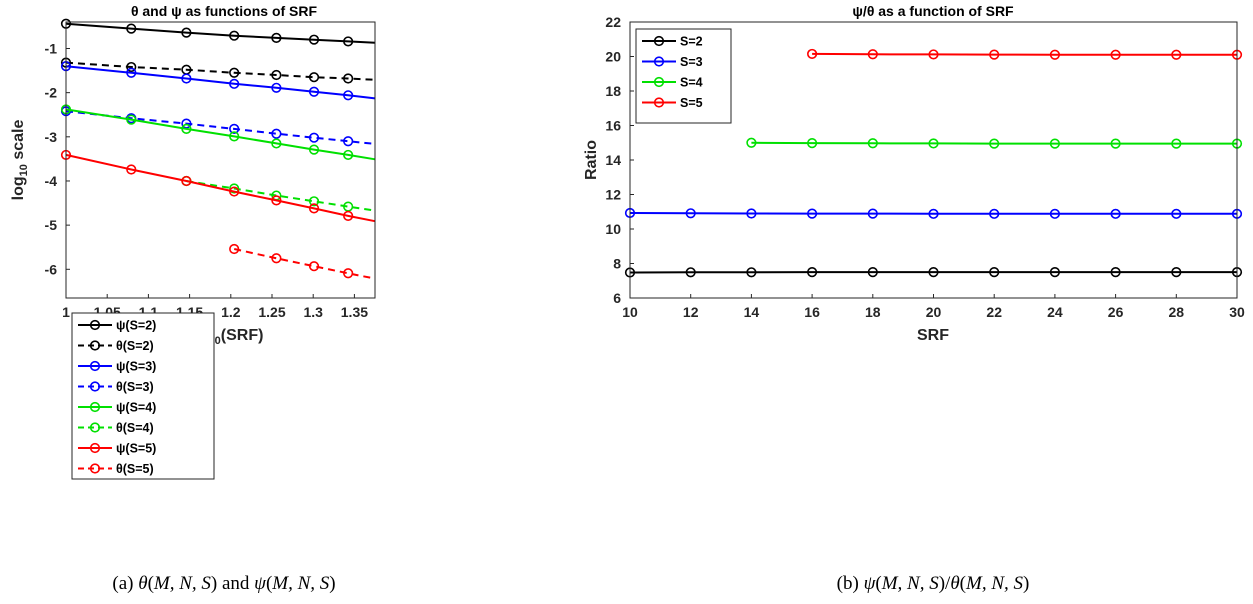  I want to click on legend-label: S=4, so click(691, 83).